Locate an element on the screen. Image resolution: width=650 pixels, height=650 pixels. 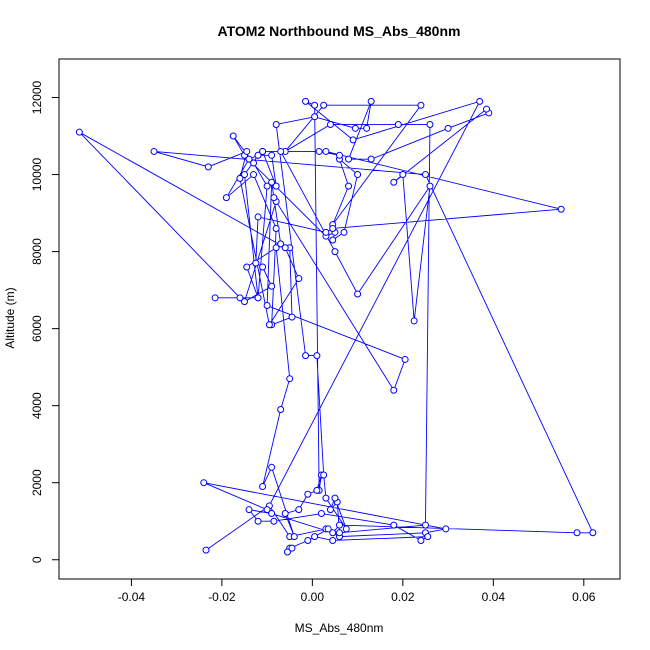
y-tick-label: 0 is located at coordinates (37, 559).